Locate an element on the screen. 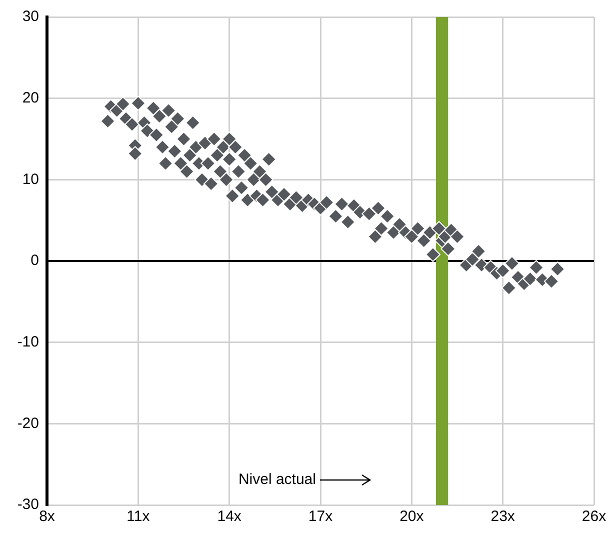 This screenshot has height=535, width=610. y-tick-label: 30 is located at coordinates (30, 17).